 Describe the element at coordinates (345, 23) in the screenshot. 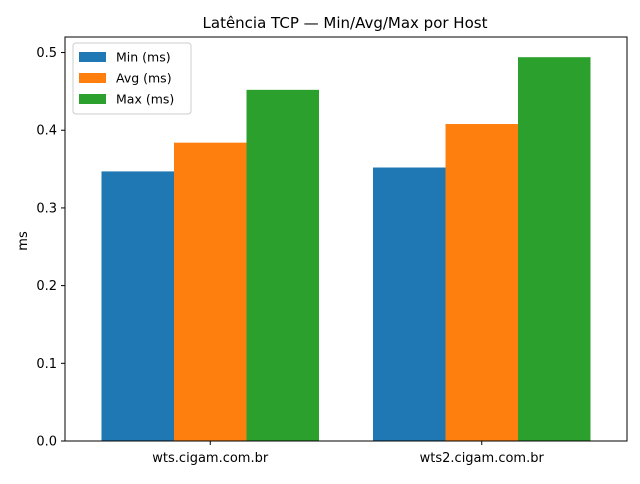

I see `chart-title: Latência TCP — Min/Avg/Max por Host` at that location.